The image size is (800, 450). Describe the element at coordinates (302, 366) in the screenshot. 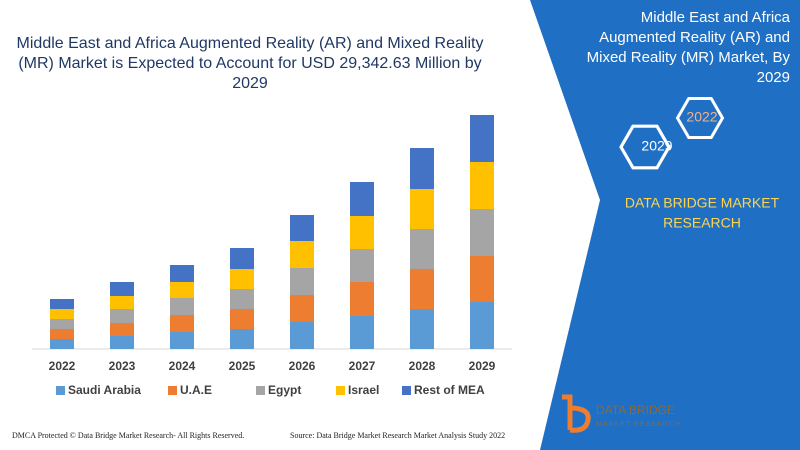

I see `x-tick-label: 2026` at that location.